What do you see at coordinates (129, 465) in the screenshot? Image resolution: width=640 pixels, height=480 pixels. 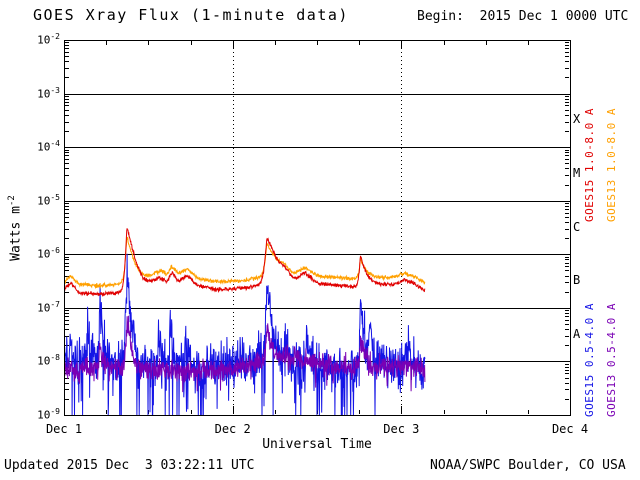 I see `updated-timestamp: Updated 2015 Dec 3 03:22:11 UTC` at bounding box center [129, 465].